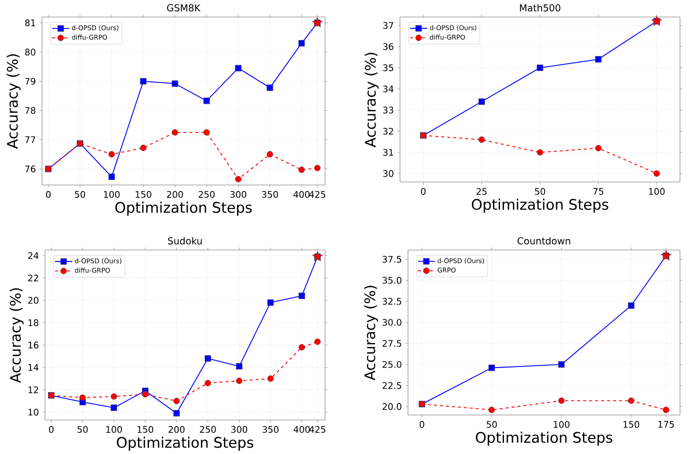 Image resolution: width=690 pixels, height=454 pixels. I want to click on chart-title: Countdown, so click(544, 240).